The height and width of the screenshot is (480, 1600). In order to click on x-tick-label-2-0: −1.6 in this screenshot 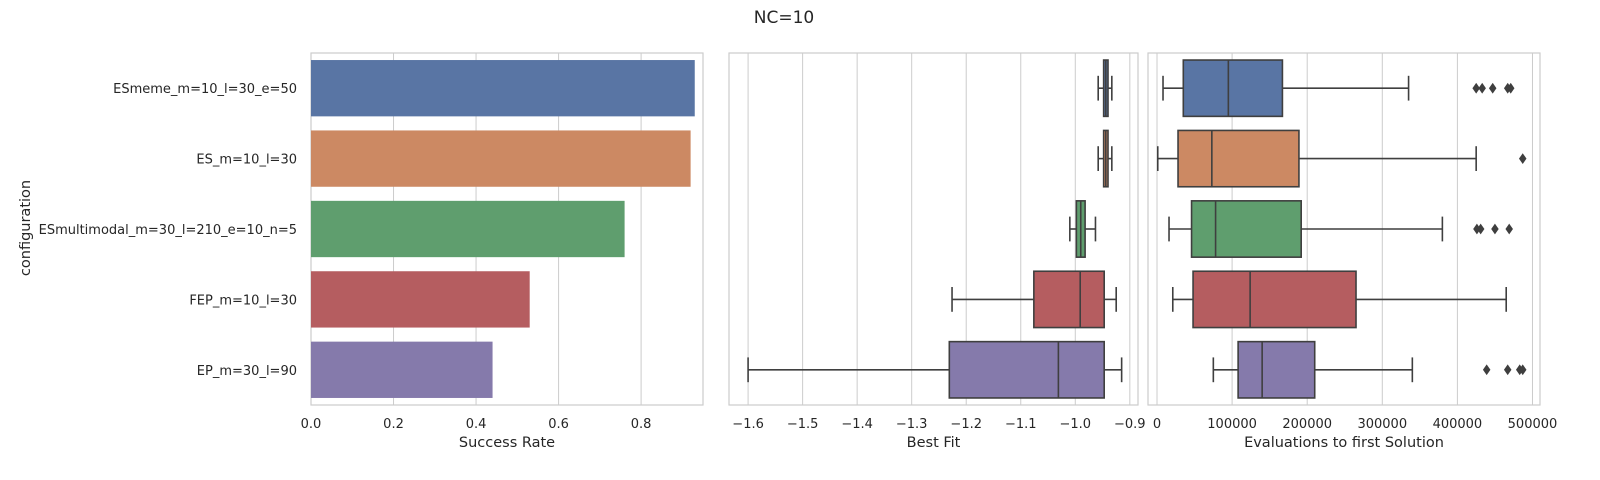, I will do `click(748, 424)`.